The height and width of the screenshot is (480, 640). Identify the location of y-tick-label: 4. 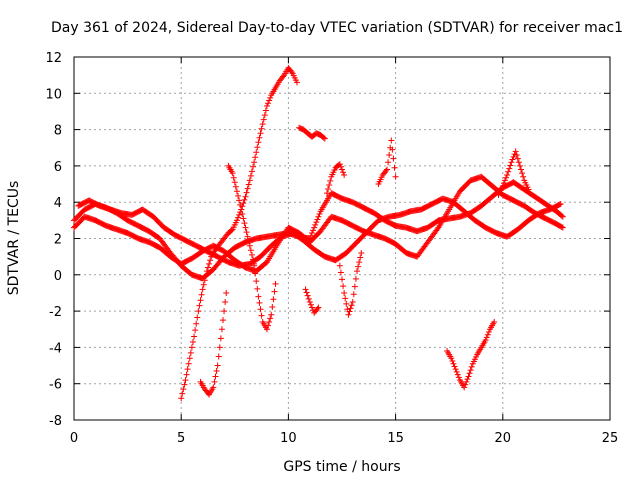
(58, 203).